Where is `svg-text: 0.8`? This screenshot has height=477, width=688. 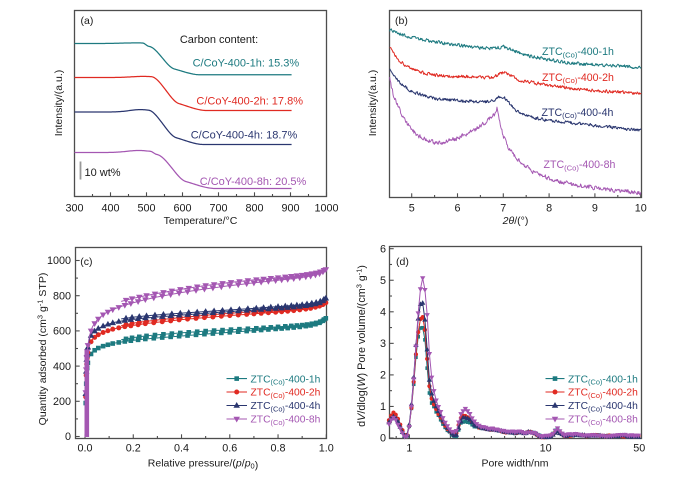
svg-text: 0.8 is located at coordinates (277, 449).